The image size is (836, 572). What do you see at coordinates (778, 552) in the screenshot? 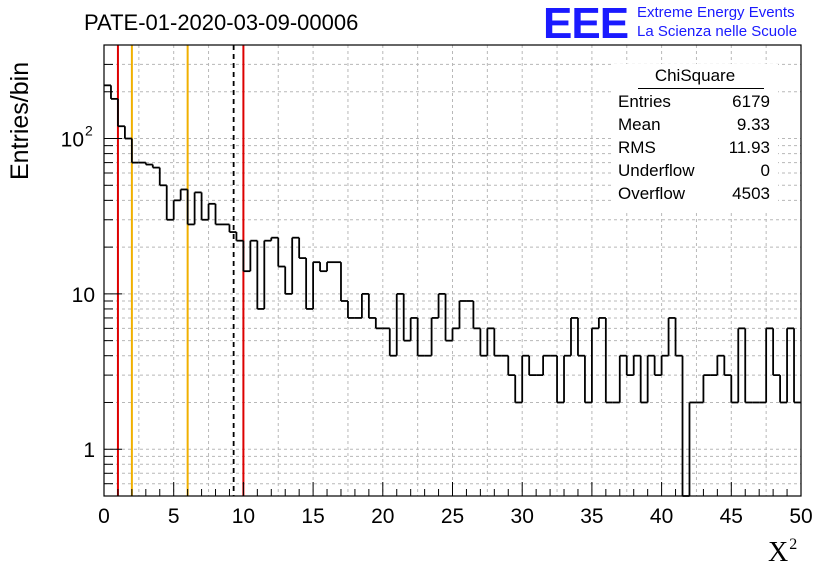
I see `x-axis-label-base: X` at bounding box center [778, 552].